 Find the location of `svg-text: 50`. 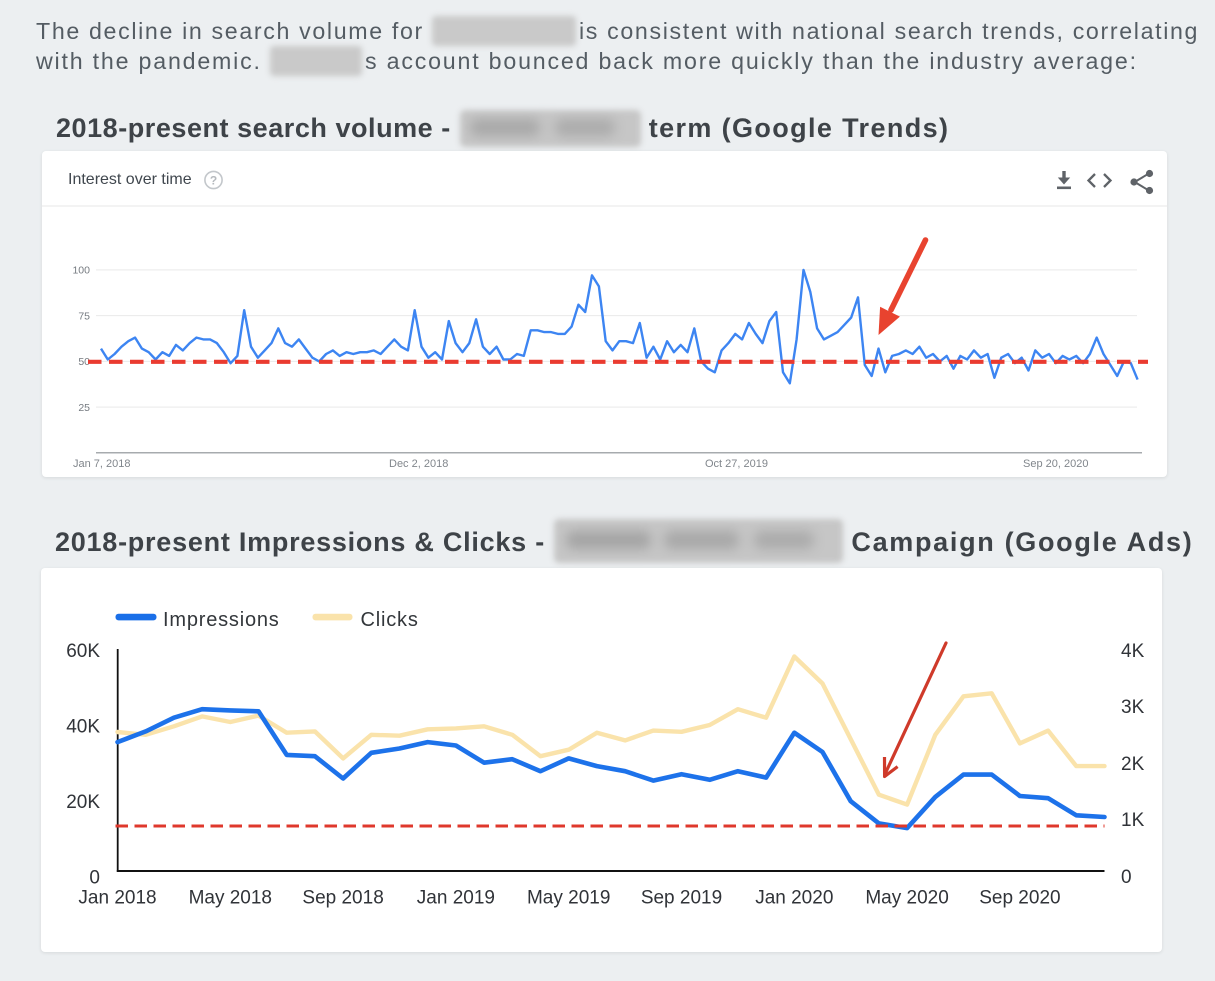

svg-text: 50 is located at coordinates (84, 362).